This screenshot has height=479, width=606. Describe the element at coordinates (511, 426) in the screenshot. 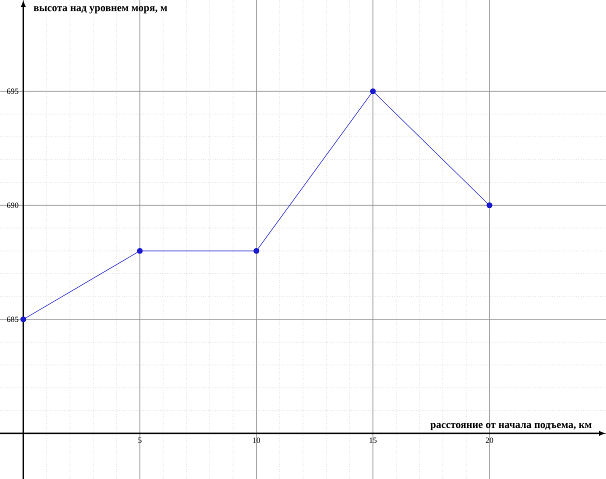

I see `x-axis-title: расстояние от начала подъема, км` at that location.